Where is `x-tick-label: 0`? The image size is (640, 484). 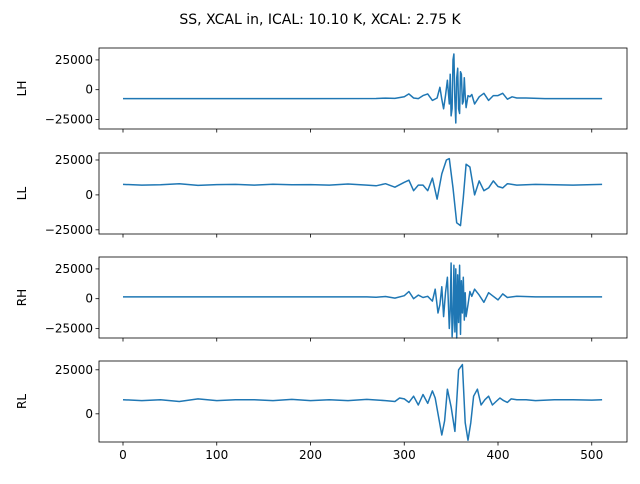
x-tick-label: 0 is located at coordinates (123, 455).